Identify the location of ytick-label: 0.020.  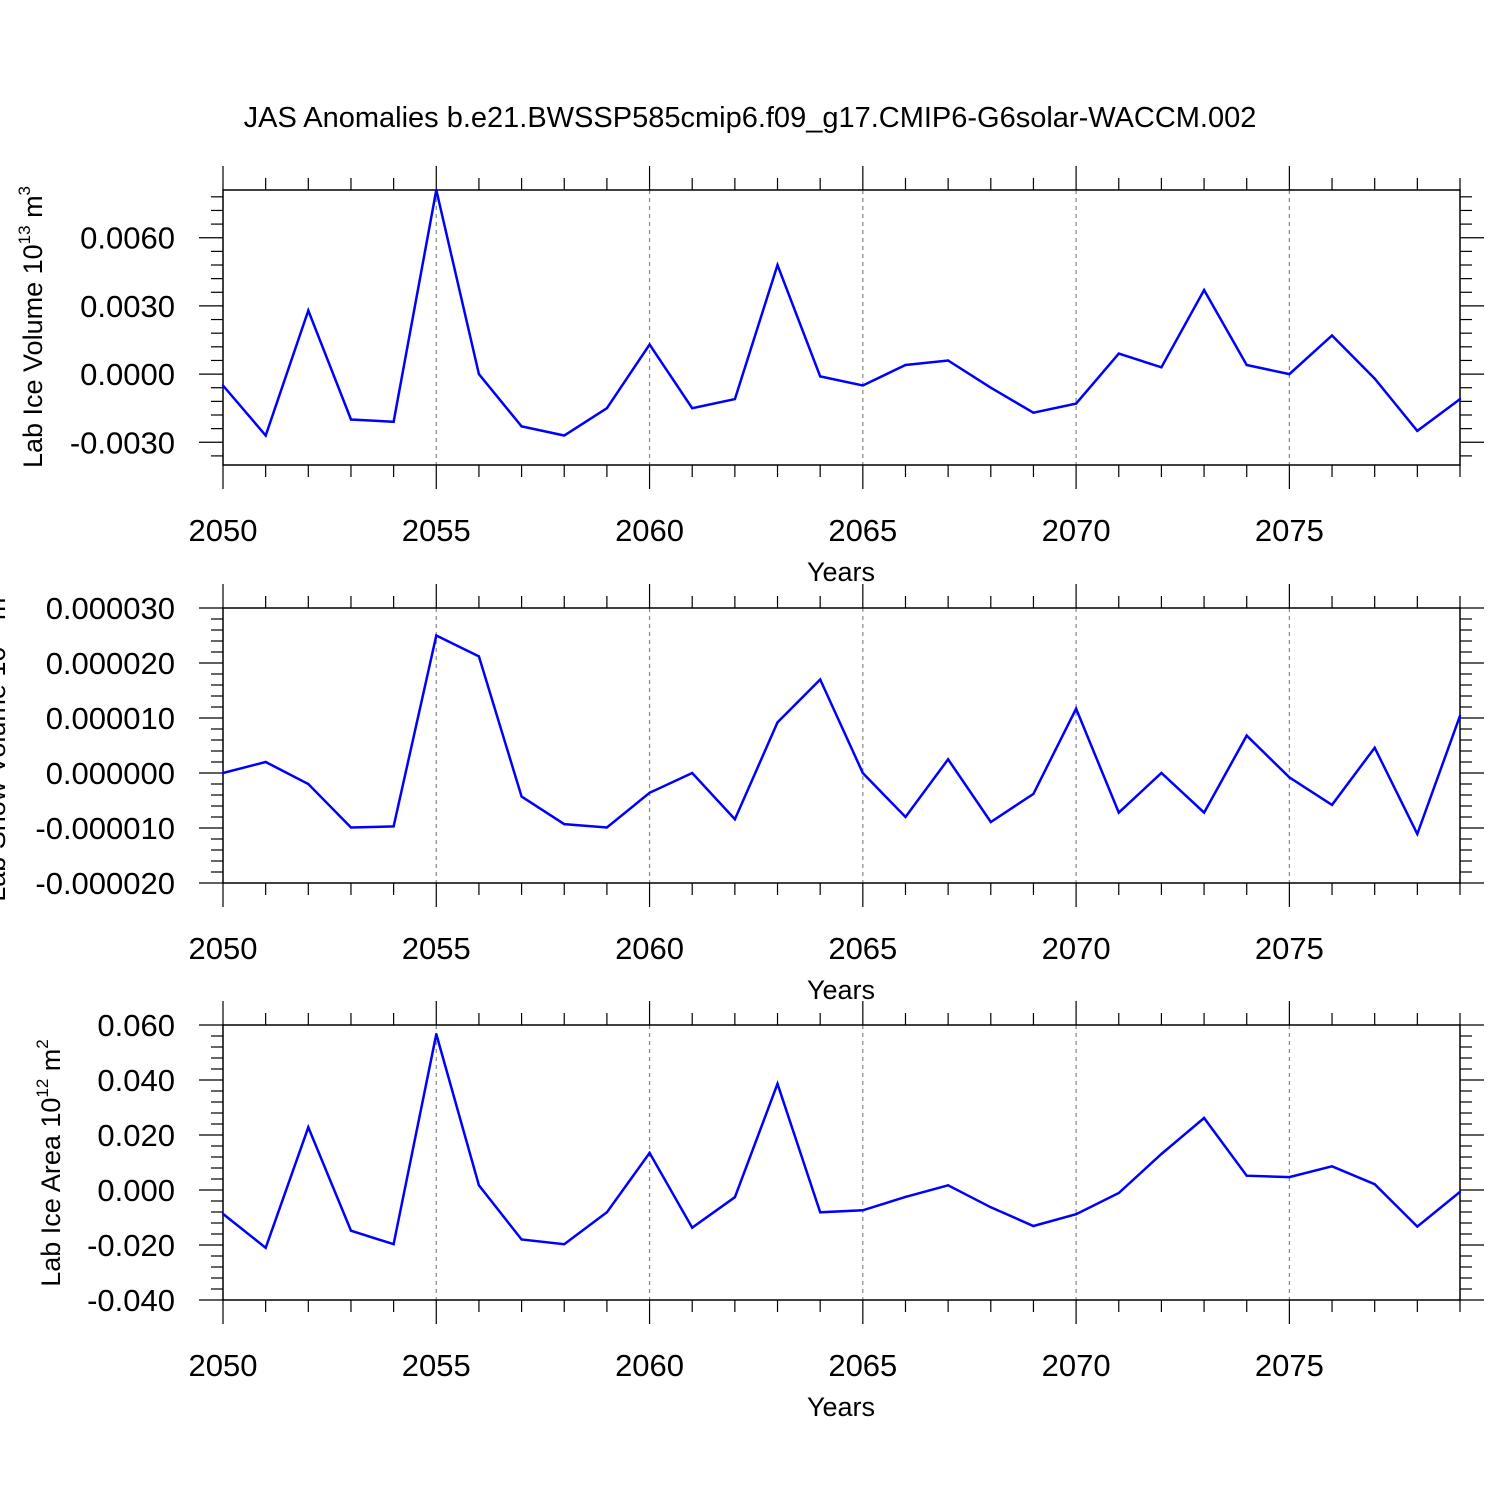
(136, 1135).